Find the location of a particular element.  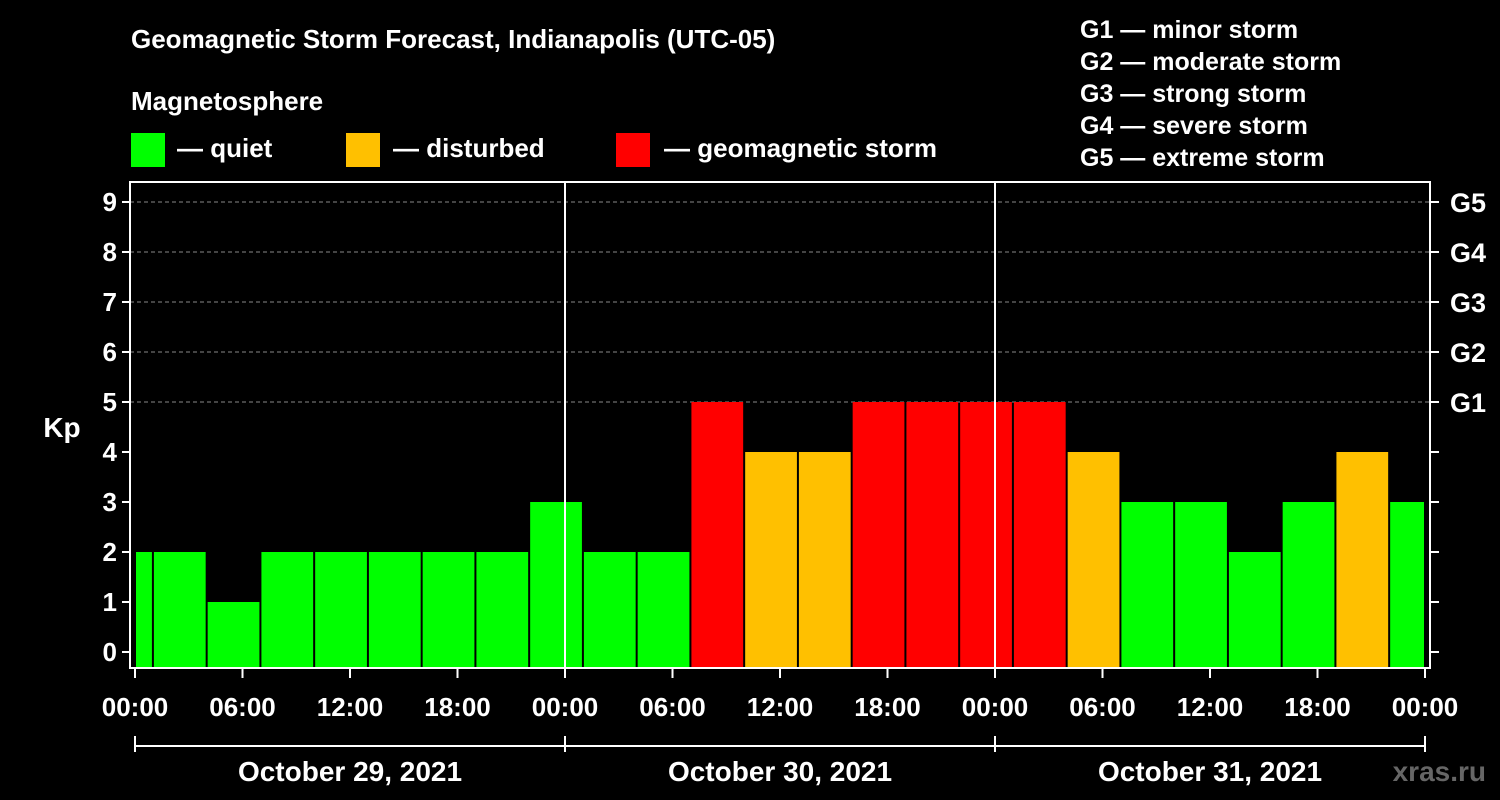

xtick-label-7: 18:00 is located at coordinates (887, 707).